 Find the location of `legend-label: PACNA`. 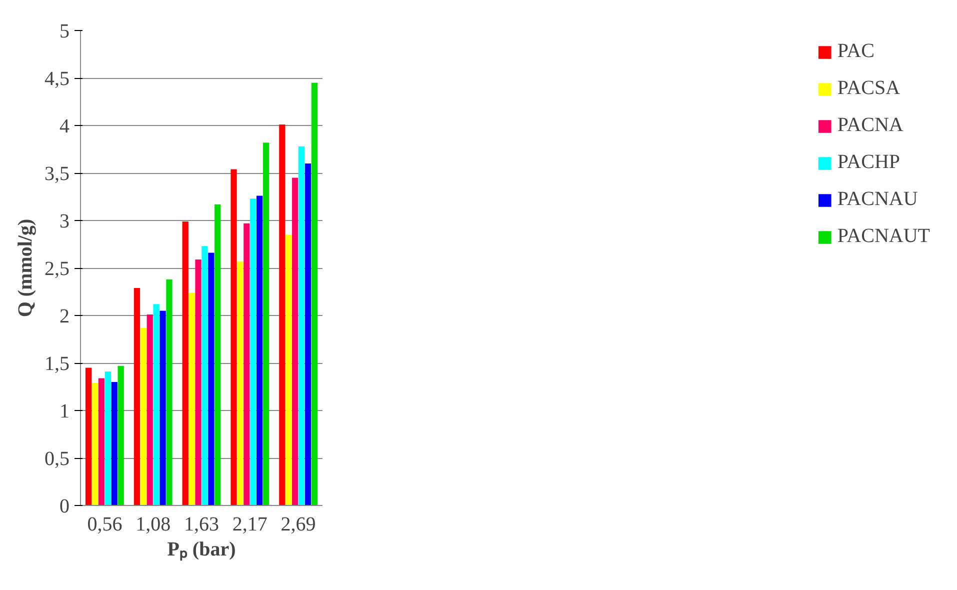

legend-label: PACNA is located at coordinates (870, 125).